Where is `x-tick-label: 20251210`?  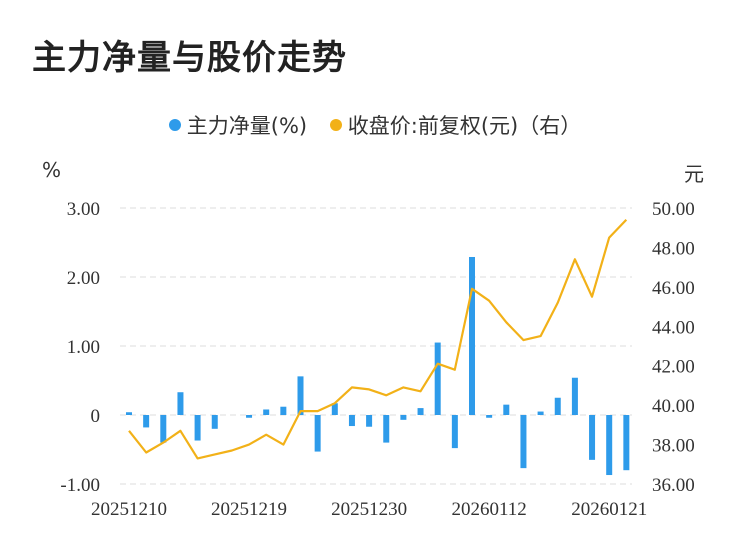
x-tick-label: 20251210 is located at coordinates (129, 509).